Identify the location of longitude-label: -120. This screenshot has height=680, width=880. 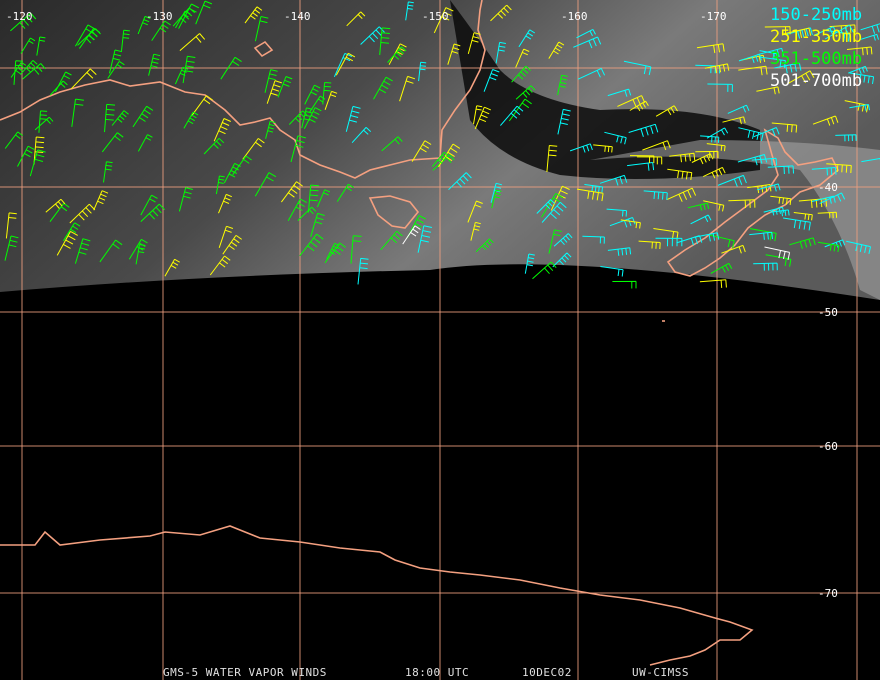
(19, 16).